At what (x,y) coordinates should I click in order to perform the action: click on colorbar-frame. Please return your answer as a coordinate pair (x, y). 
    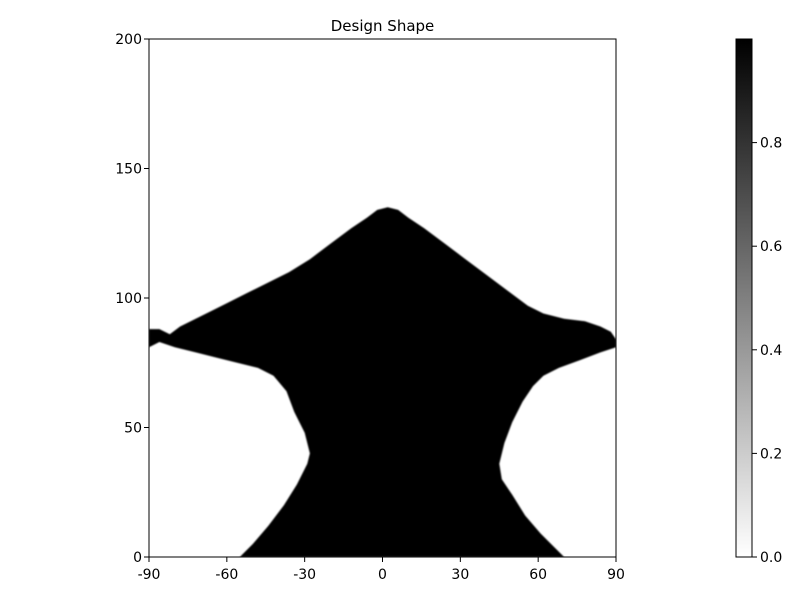
    Looking at the image, I should click on (744, 298).